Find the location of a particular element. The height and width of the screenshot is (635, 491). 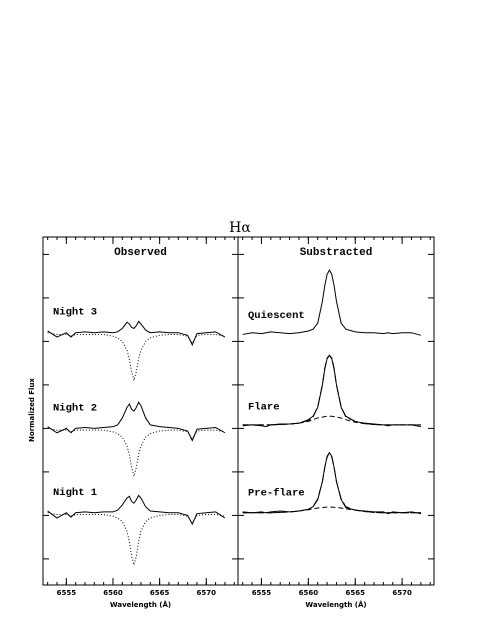

panel-title: Observed is located at coordinates (140, 253).